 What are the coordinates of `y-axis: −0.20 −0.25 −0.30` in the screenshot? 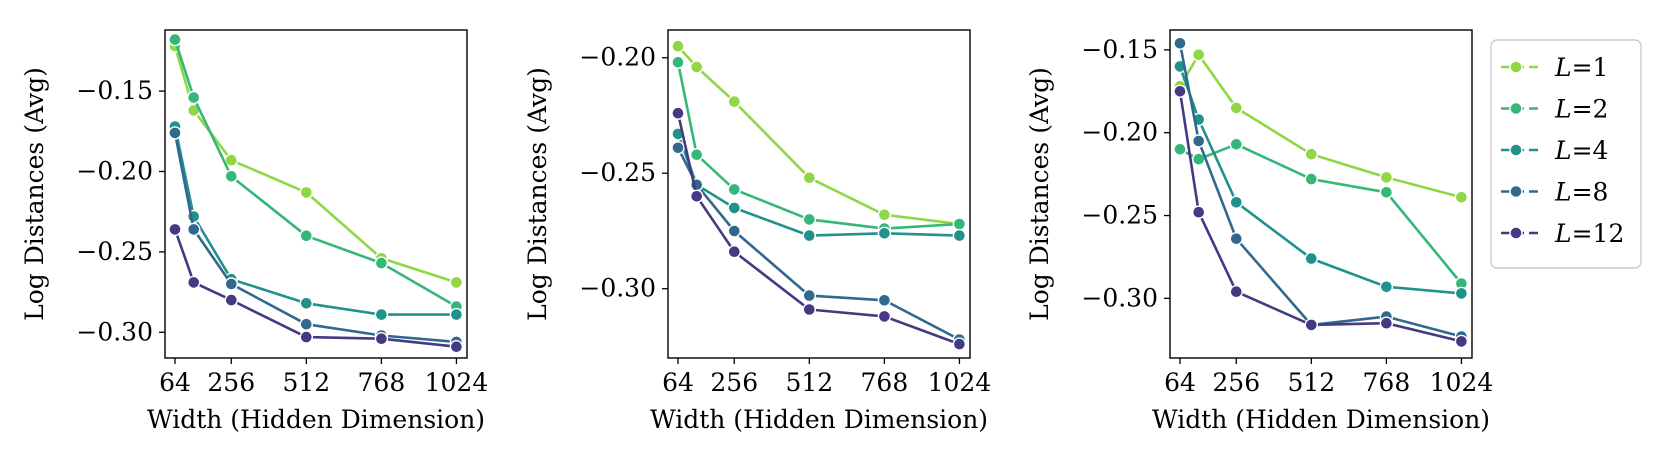 It's located at (623, 173).